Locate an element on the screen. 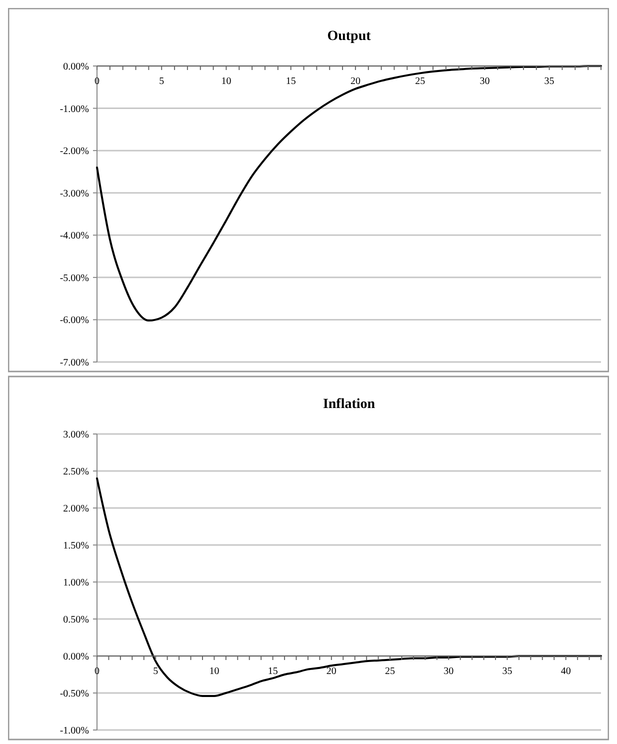  y-tick-label: 3.00% is located at coordinates (76, 435).